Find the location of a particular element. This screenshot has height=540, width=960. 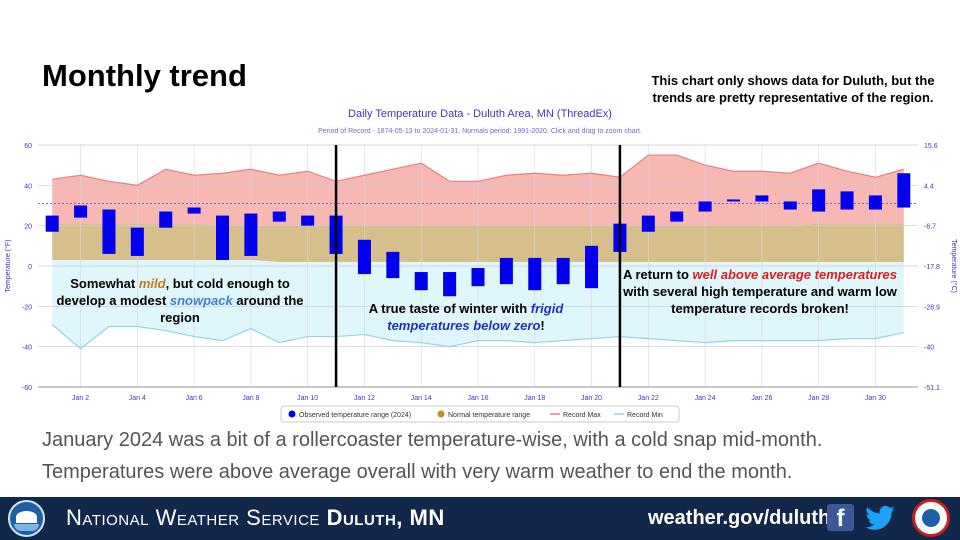

footer-org-prefix: National Weather Service is located at coordinates (193, 517).